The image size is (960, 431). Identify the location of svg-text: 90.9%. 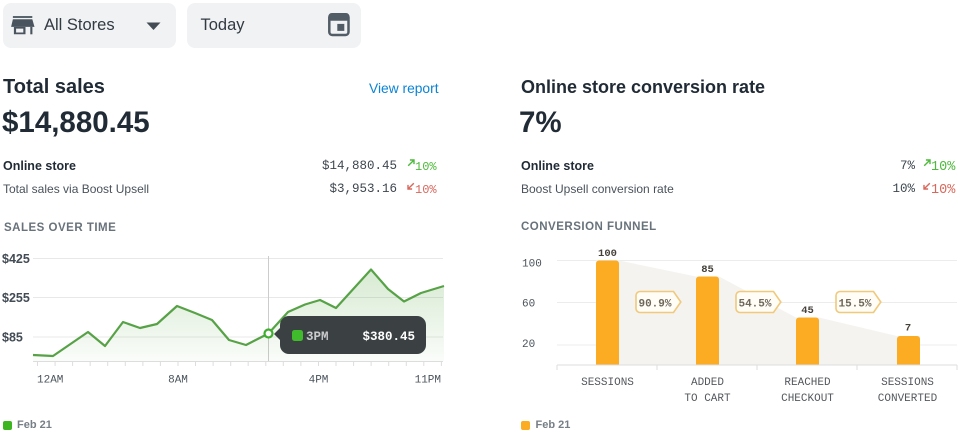
(654, 305).